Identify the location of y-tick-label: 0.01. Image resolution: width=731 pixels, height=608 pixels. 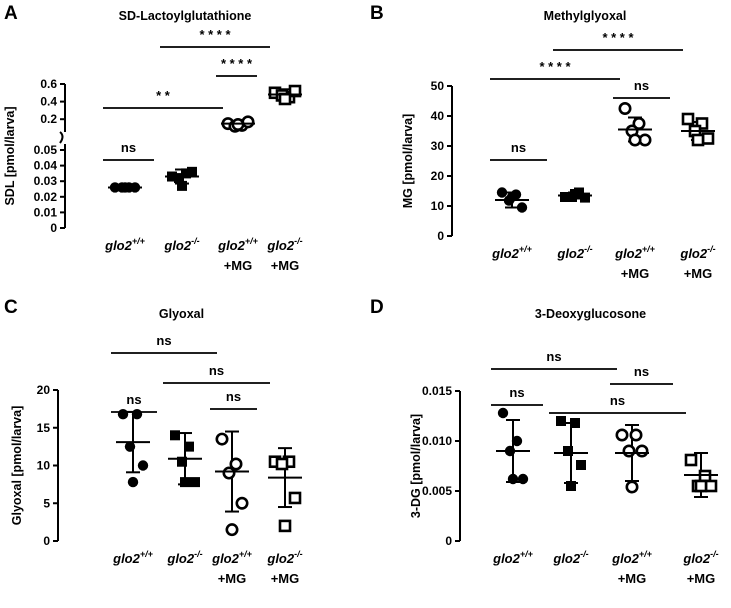
(46, 212).